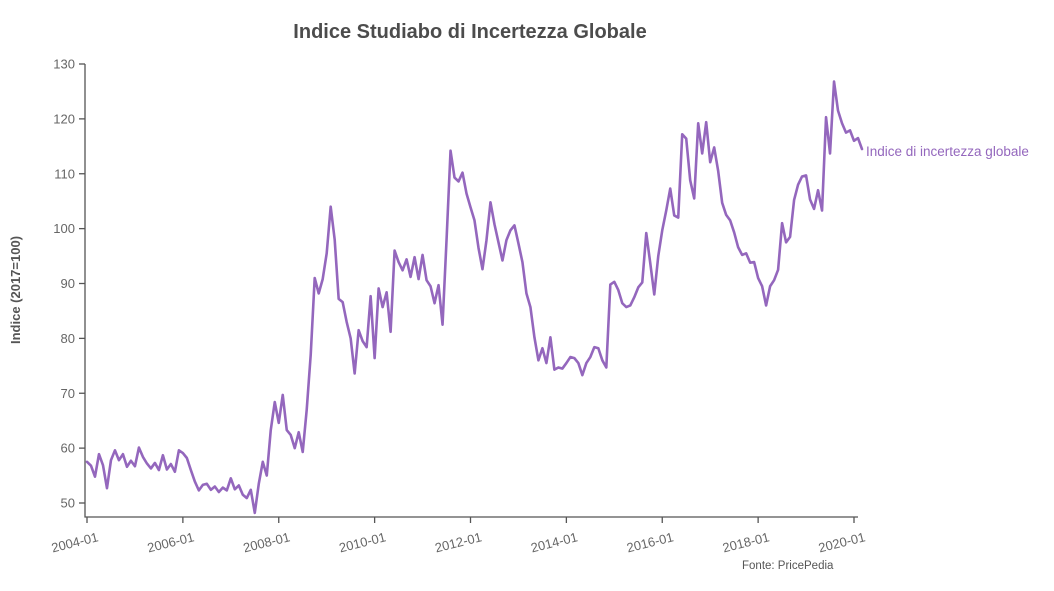  Describe the element at coordinates (64, 118) in the screenshot. I see `y-tick-label: 120` at that location.